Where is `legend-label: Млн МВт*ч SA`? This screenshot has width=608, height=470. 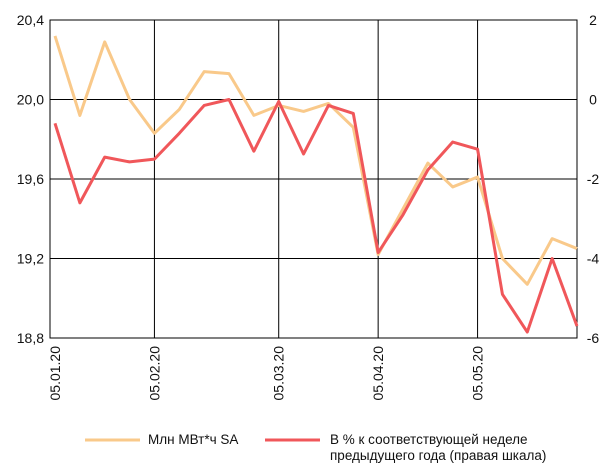
legend-label: Млн МВт*ч SA is located at coordinates (193, 439).